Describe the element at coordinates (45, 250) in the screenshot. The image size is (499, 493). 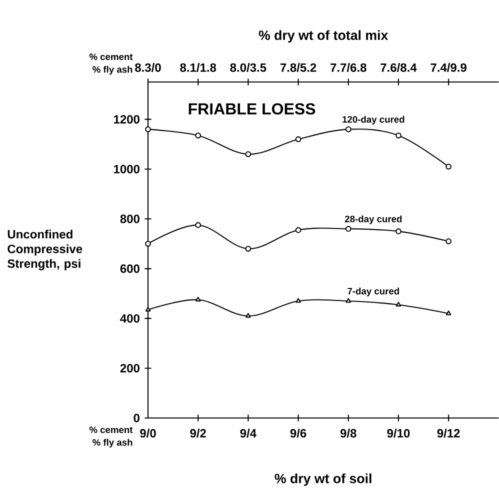
I see `y-axis-title: Unconfined Compressive Strength, psi` at that location.